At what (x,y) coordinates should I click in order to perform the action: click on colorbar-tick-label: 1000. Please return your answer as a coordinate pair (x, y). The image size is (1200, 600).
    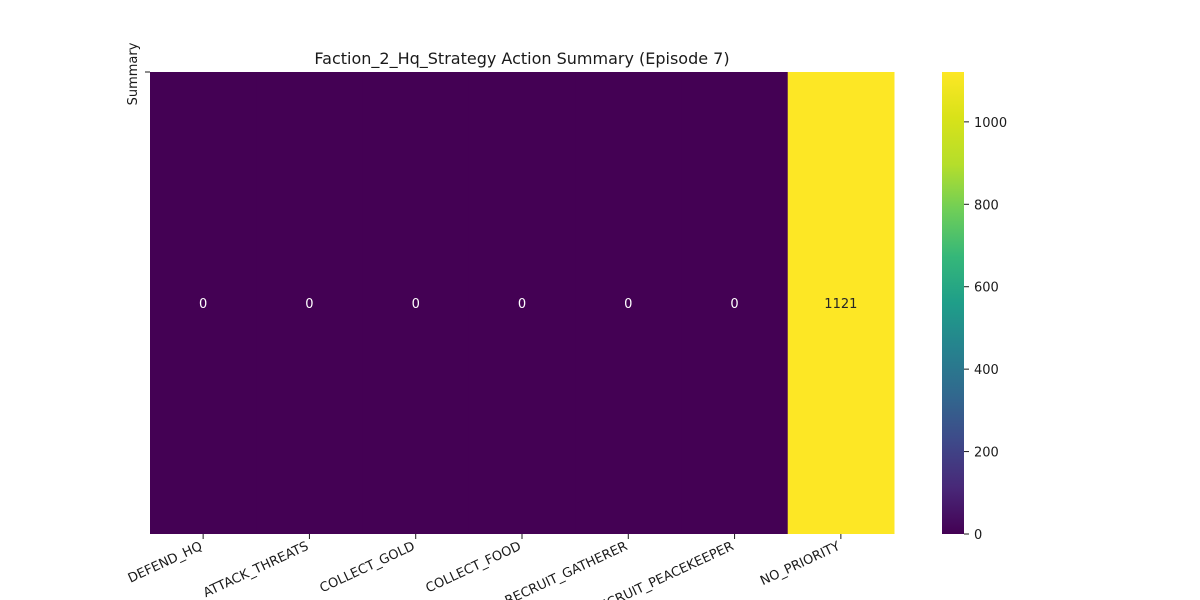
    Looking at the image, I should click on (990, 123).